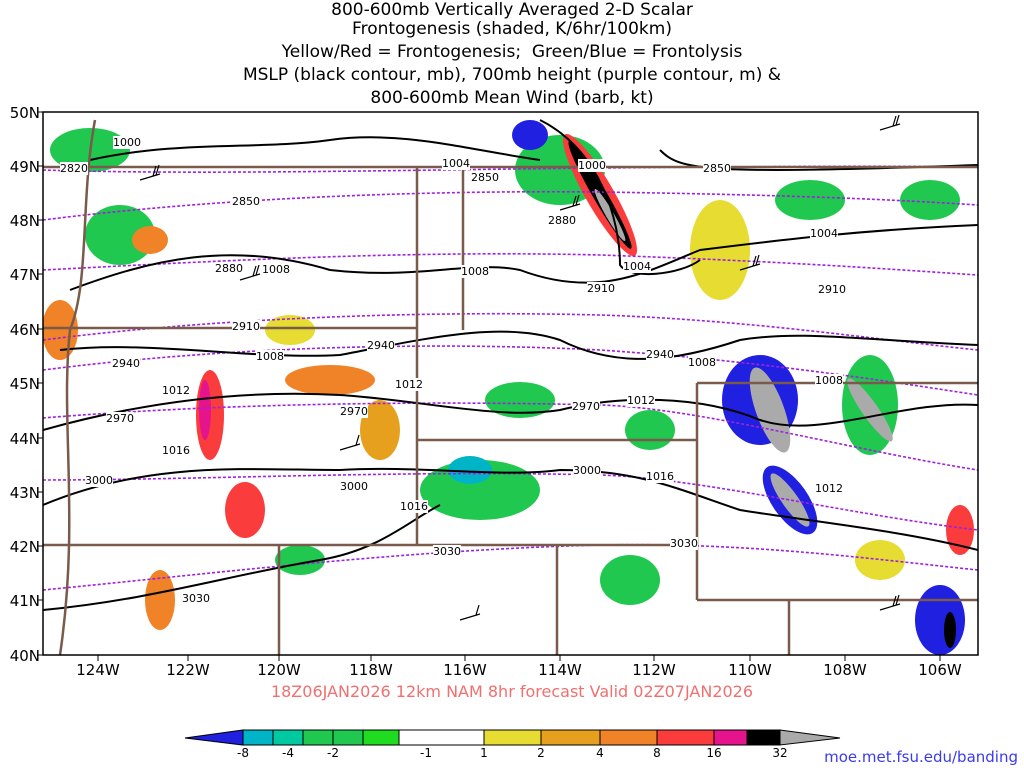 The image size is (1024, 768). What do you see at coordinates (24, 275) in the screenshot?
I see `lat-label: 47N` at bounding box center [24, 275].